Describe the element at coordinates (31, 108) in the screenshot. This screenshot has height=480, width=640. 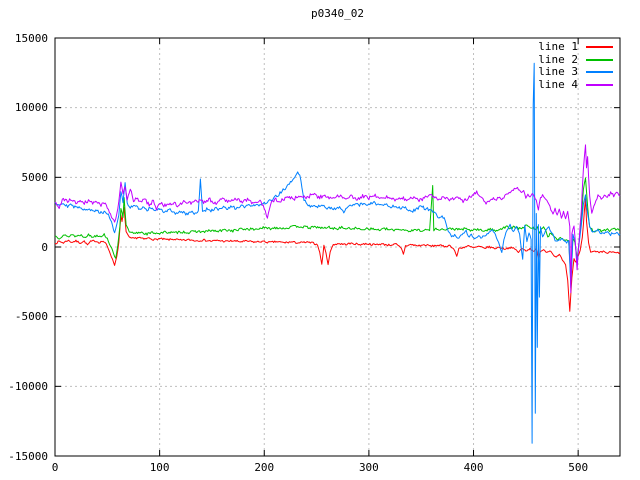
I see `y-tick-label: 10000` at that location.